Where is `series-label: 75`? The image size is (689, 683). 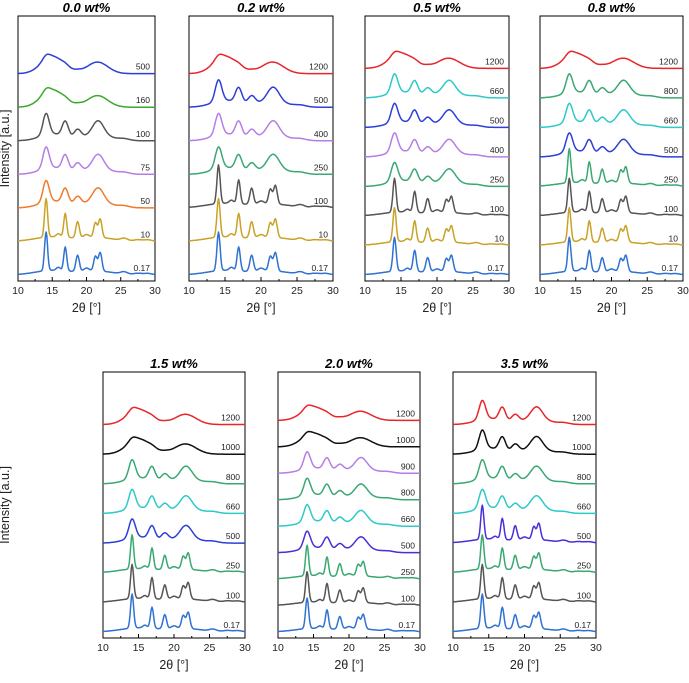
series-label: 75 is located at coordinates (146, 167).